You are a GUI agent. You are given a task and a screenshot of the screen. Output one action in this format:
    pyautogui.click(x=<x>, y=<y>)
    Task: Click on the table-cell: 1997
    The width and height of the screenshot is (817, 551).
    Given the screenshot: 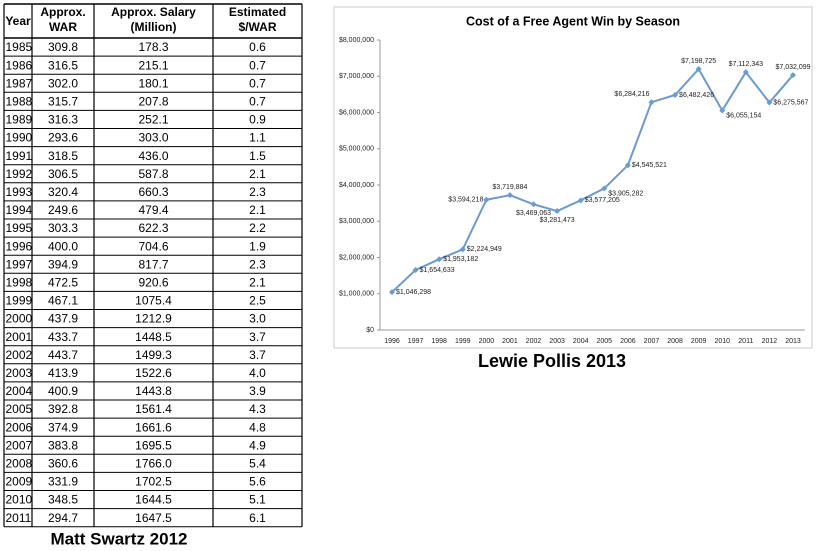 What is the action you would take?
    pyautogui.click(x=19, y=264)
    